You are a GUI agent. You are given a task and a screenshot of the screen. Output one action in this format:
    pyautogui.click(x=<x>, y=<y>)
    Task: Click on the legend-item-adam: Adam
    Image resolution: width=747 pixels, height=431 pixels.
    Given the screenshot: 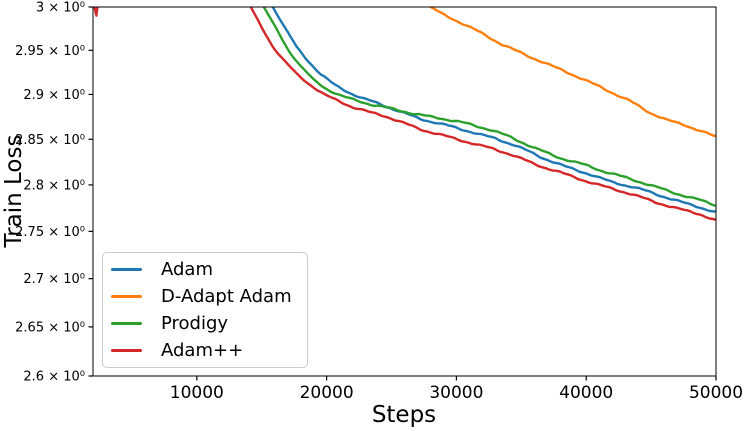 What is the action you would take?
    pyautogui.click(x=205, y=269)
    